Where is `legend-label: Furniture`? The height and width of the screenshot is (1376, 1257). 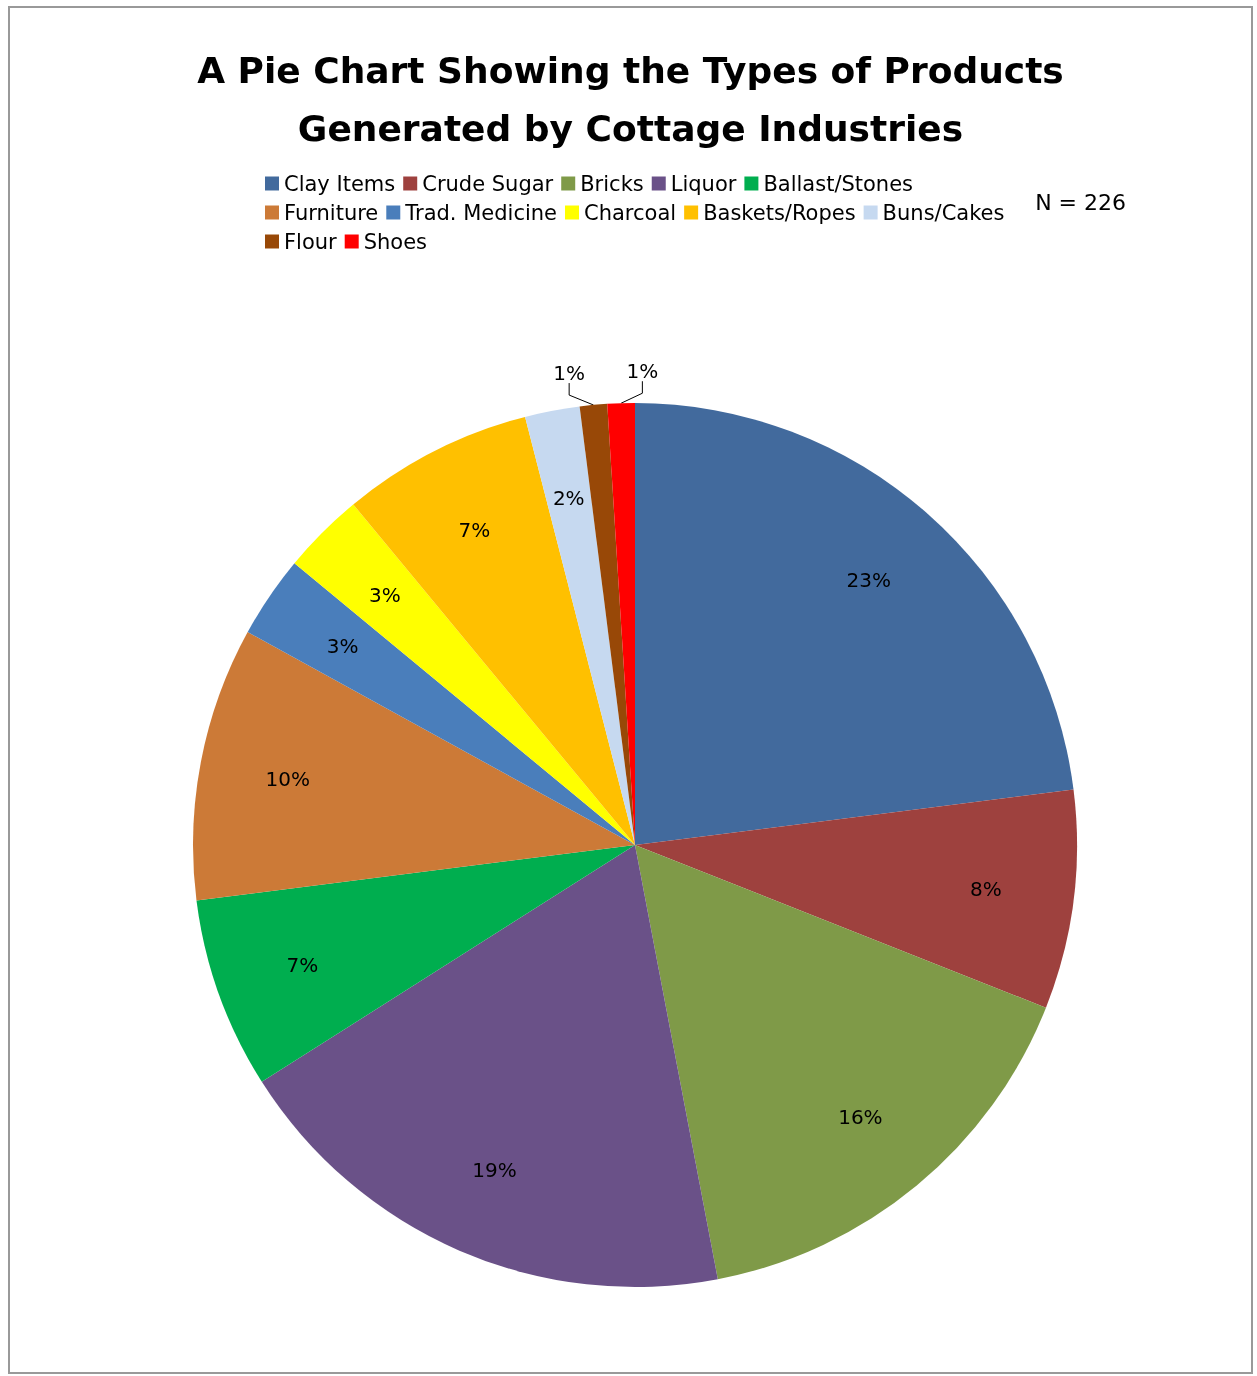
legend-label: Furniture is located at coordinates (331, 212).